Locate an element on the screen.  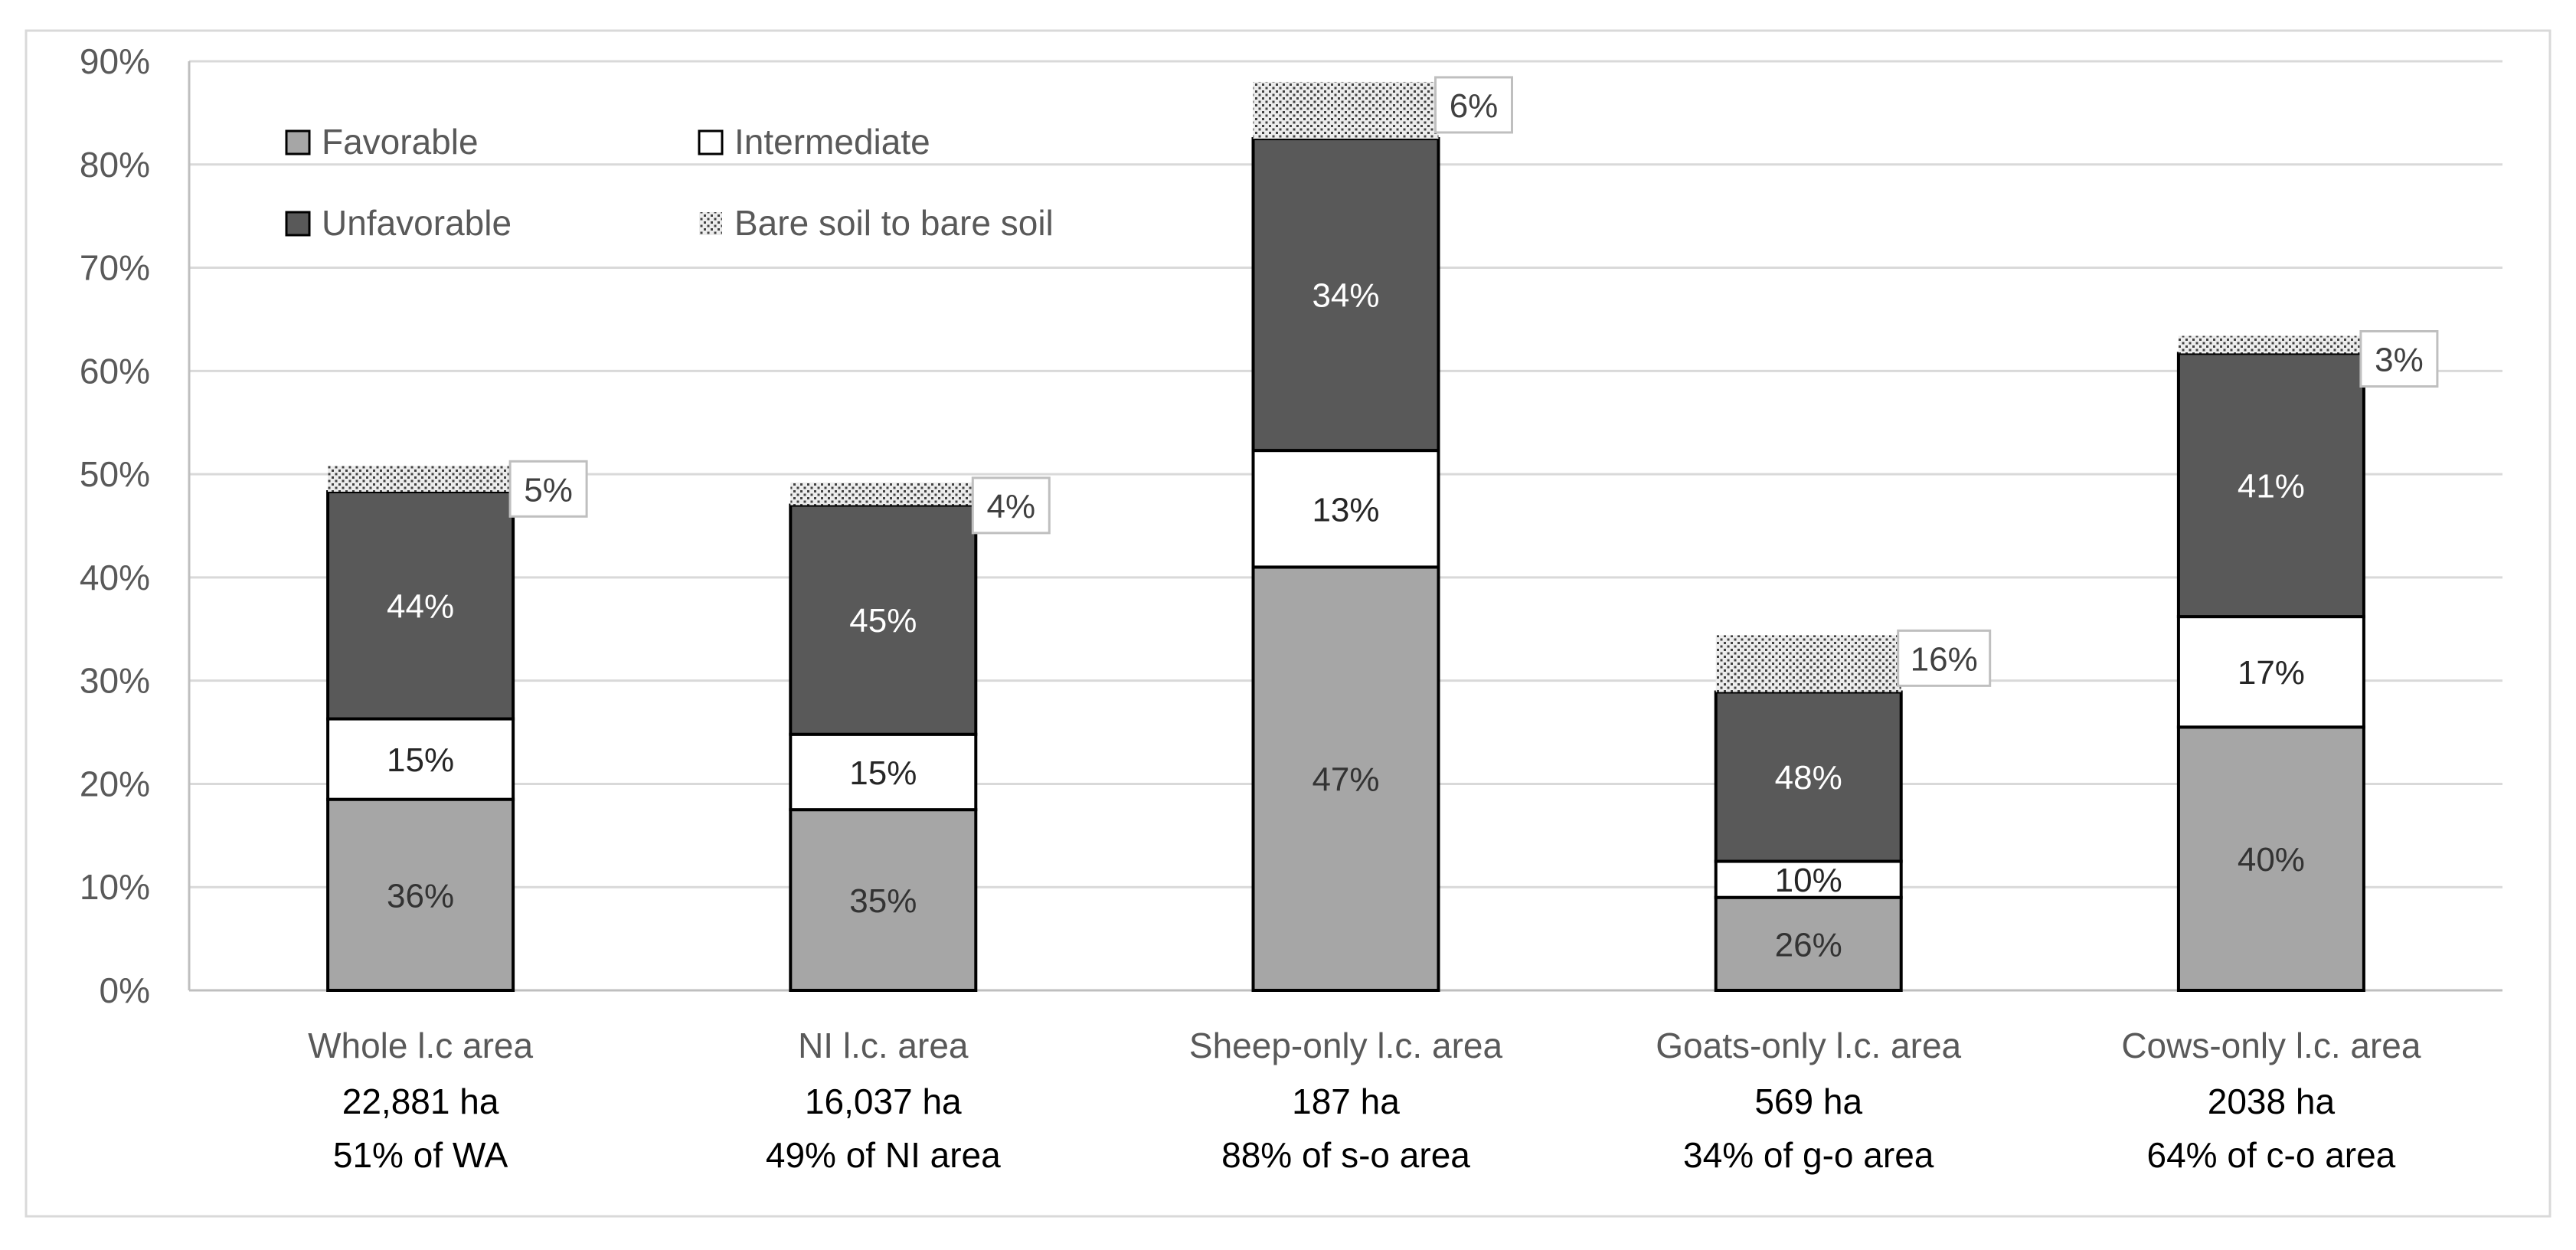
x-tick-label: Whole l.c area is located at coordinates (420, 1046).